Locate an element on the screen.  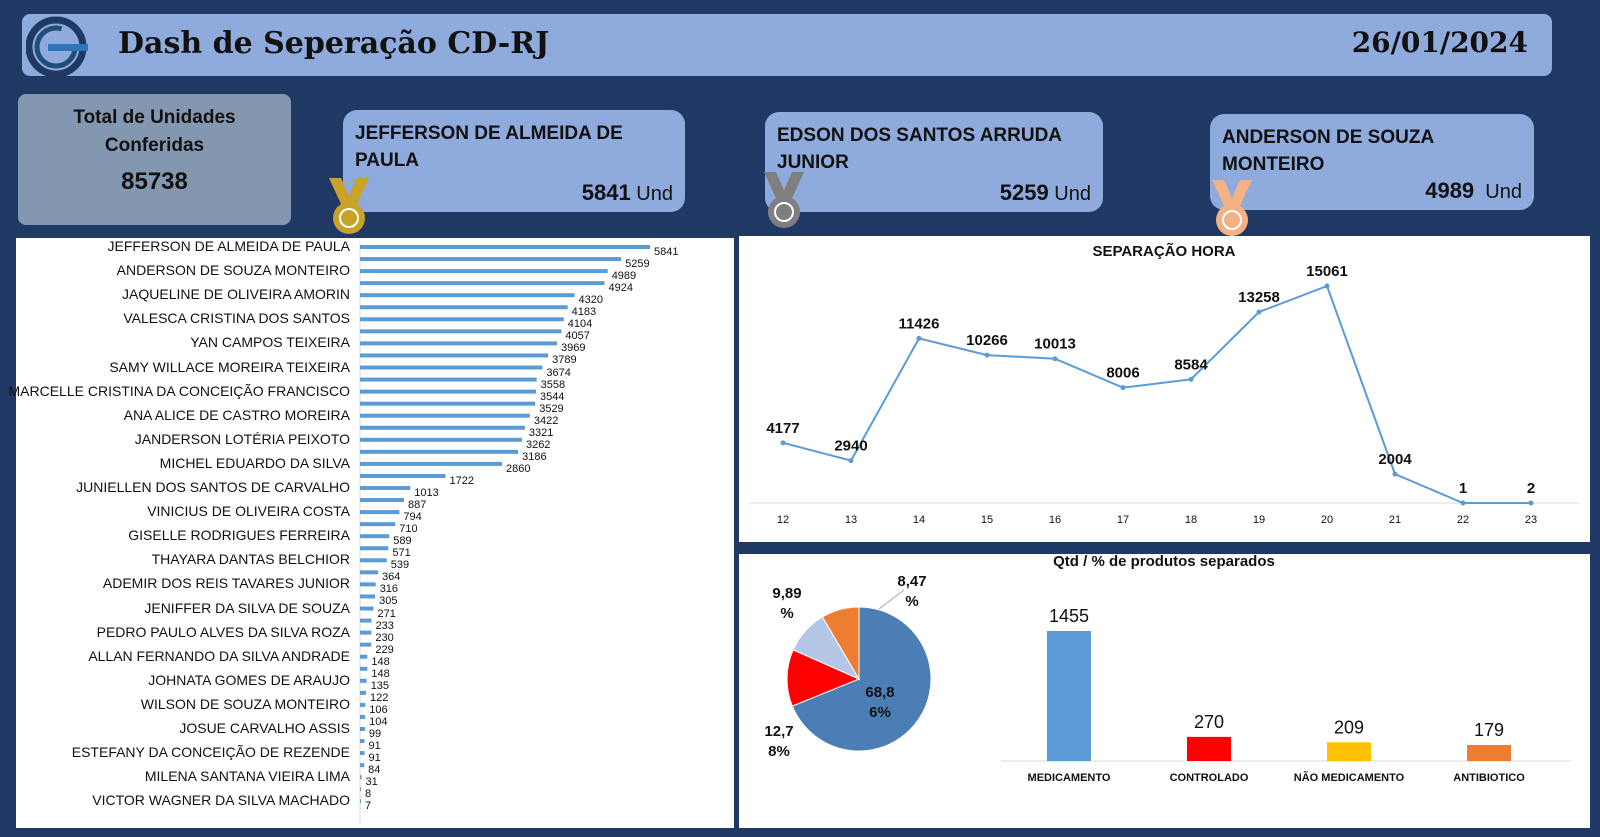
ranking-bar-label: 5841 is located at coordinates (666, 252).